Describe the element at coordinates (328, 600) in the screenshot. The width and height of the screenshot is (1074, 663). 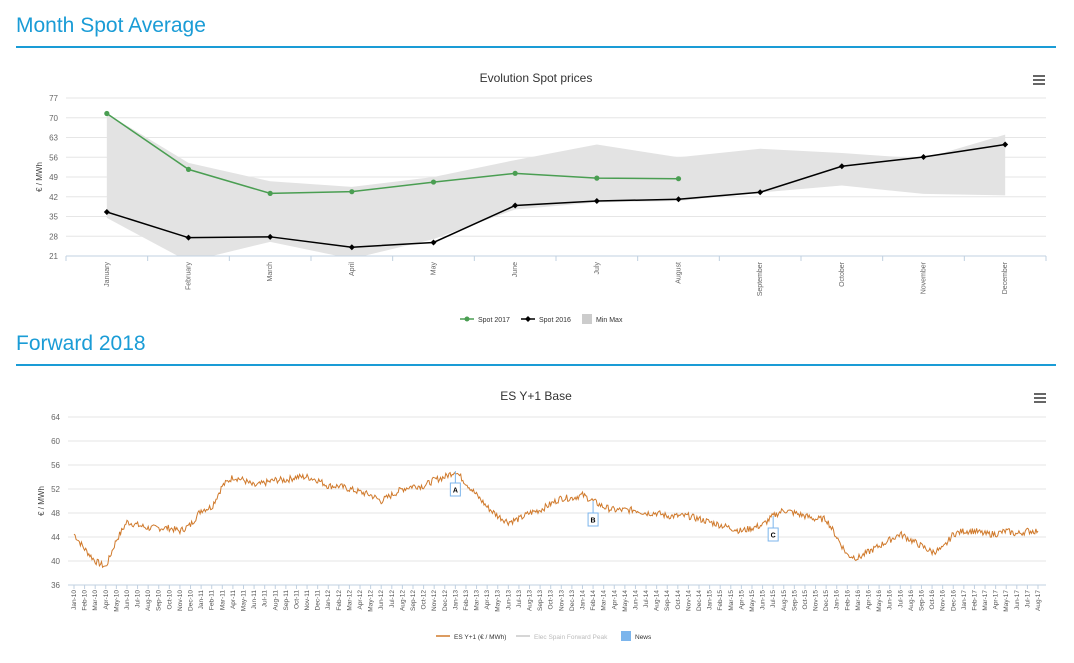
I see `x-tick-label: Jan-12` at that location.